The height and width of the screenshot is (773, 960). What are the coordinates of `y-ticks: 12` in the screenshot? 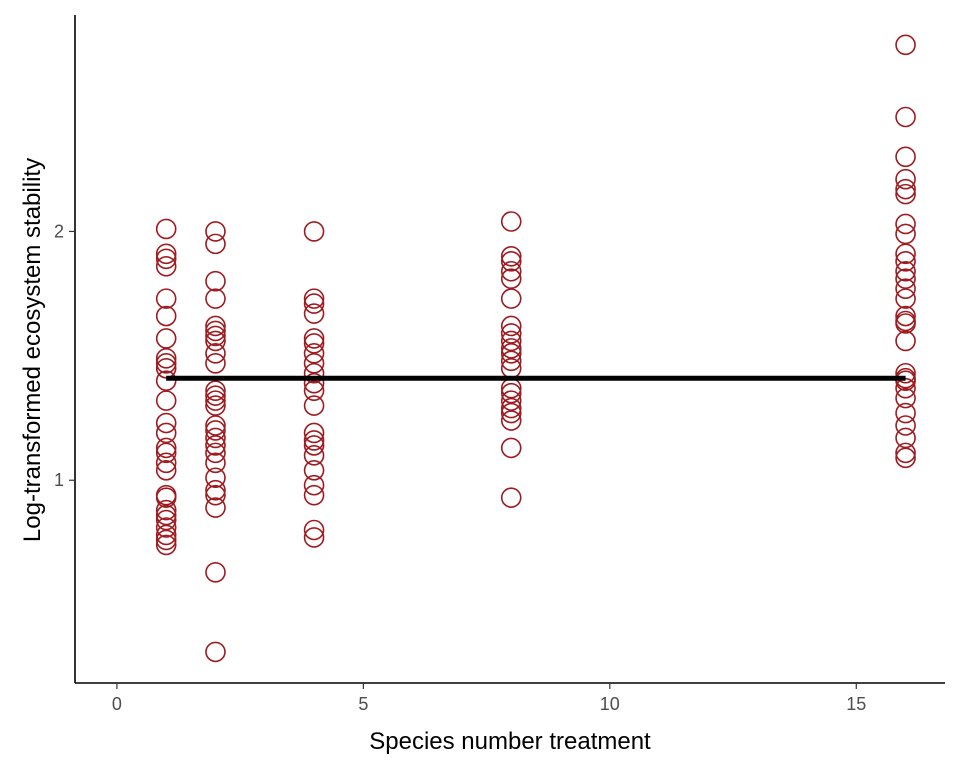 It's located at (64, 355).